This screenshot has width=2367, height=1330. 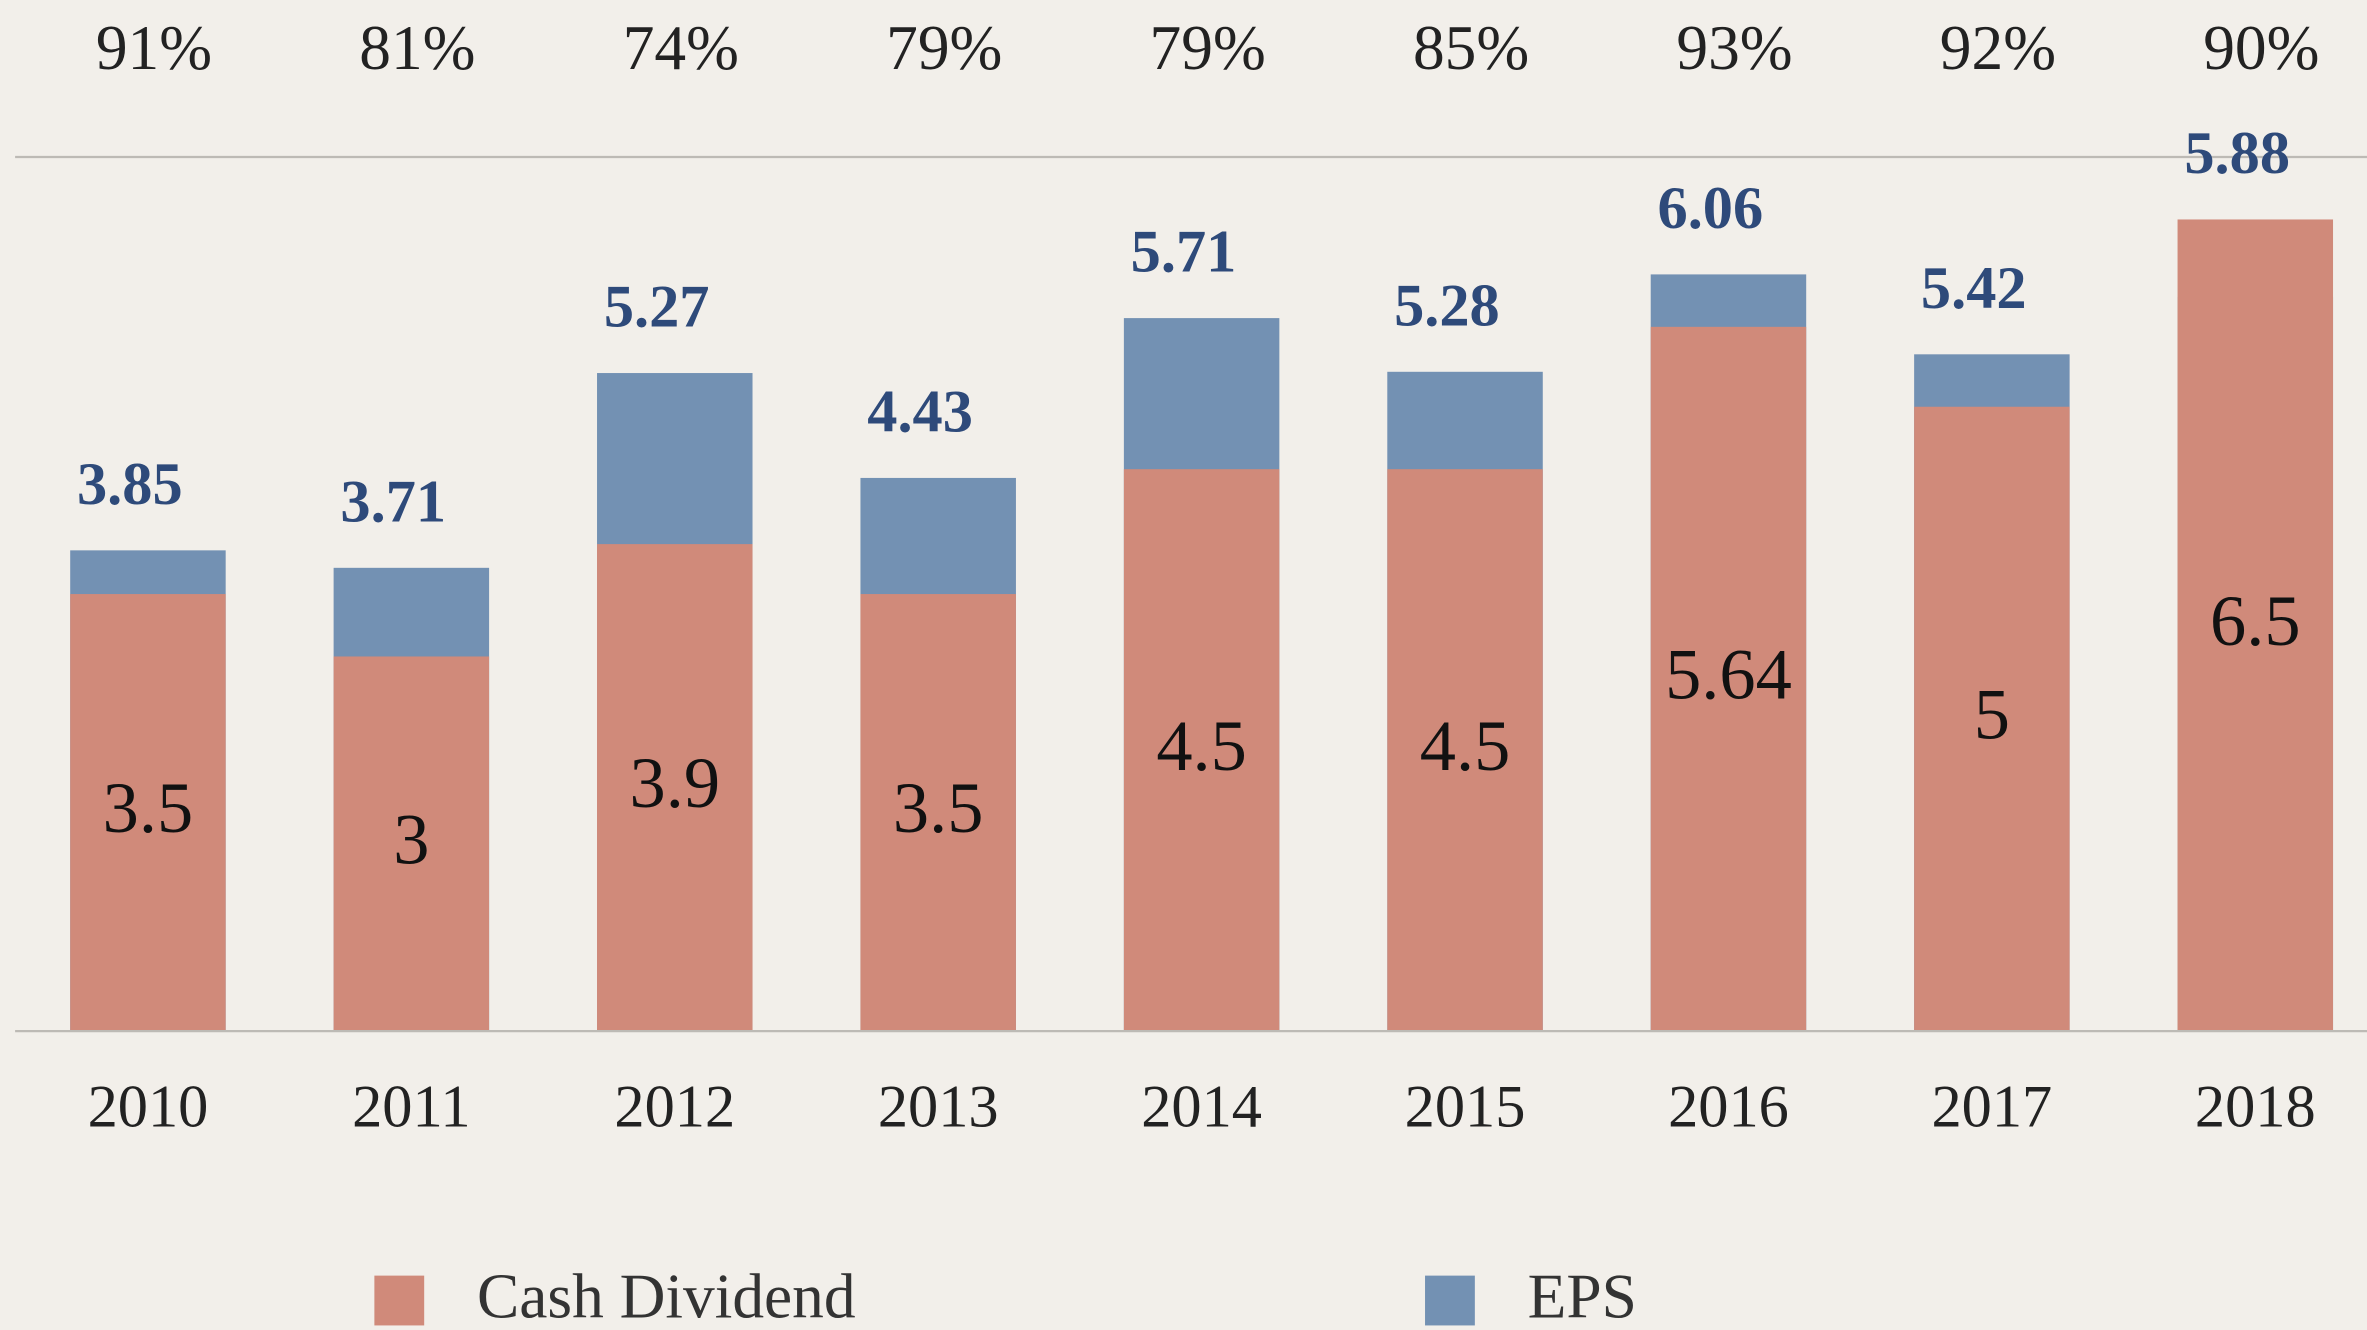 I want to click on dividend-label: 5.64, so click(x=1728, y=674).